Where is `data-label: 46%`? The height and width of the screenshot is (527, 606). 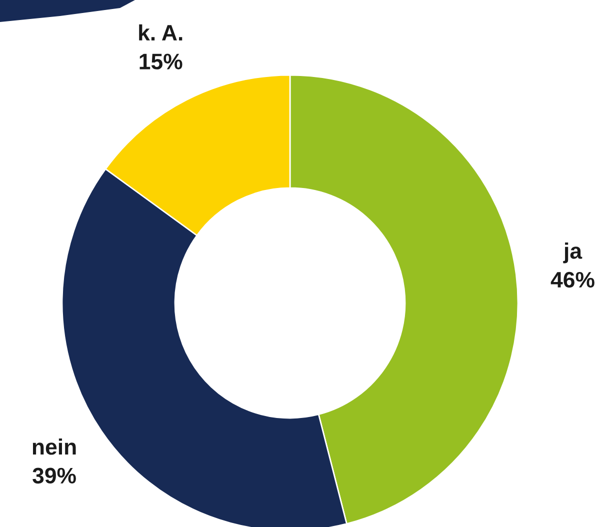 data-label: 46% is located at coordinates (572, 280).